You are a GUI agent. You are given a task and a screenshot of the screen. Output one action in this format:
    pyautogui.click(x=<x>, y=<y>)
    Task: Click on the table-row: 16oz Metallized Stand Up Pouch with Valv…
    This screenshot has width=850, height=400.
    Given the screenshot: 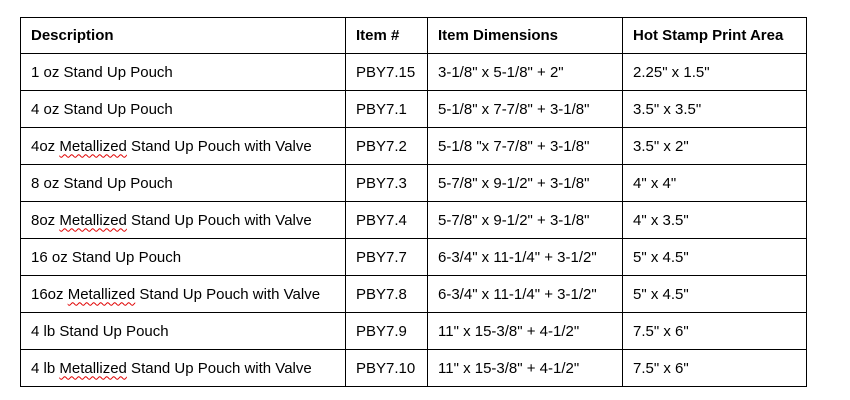 What is the action you would take?
    pyautogui.click(x=413, y=294)
    